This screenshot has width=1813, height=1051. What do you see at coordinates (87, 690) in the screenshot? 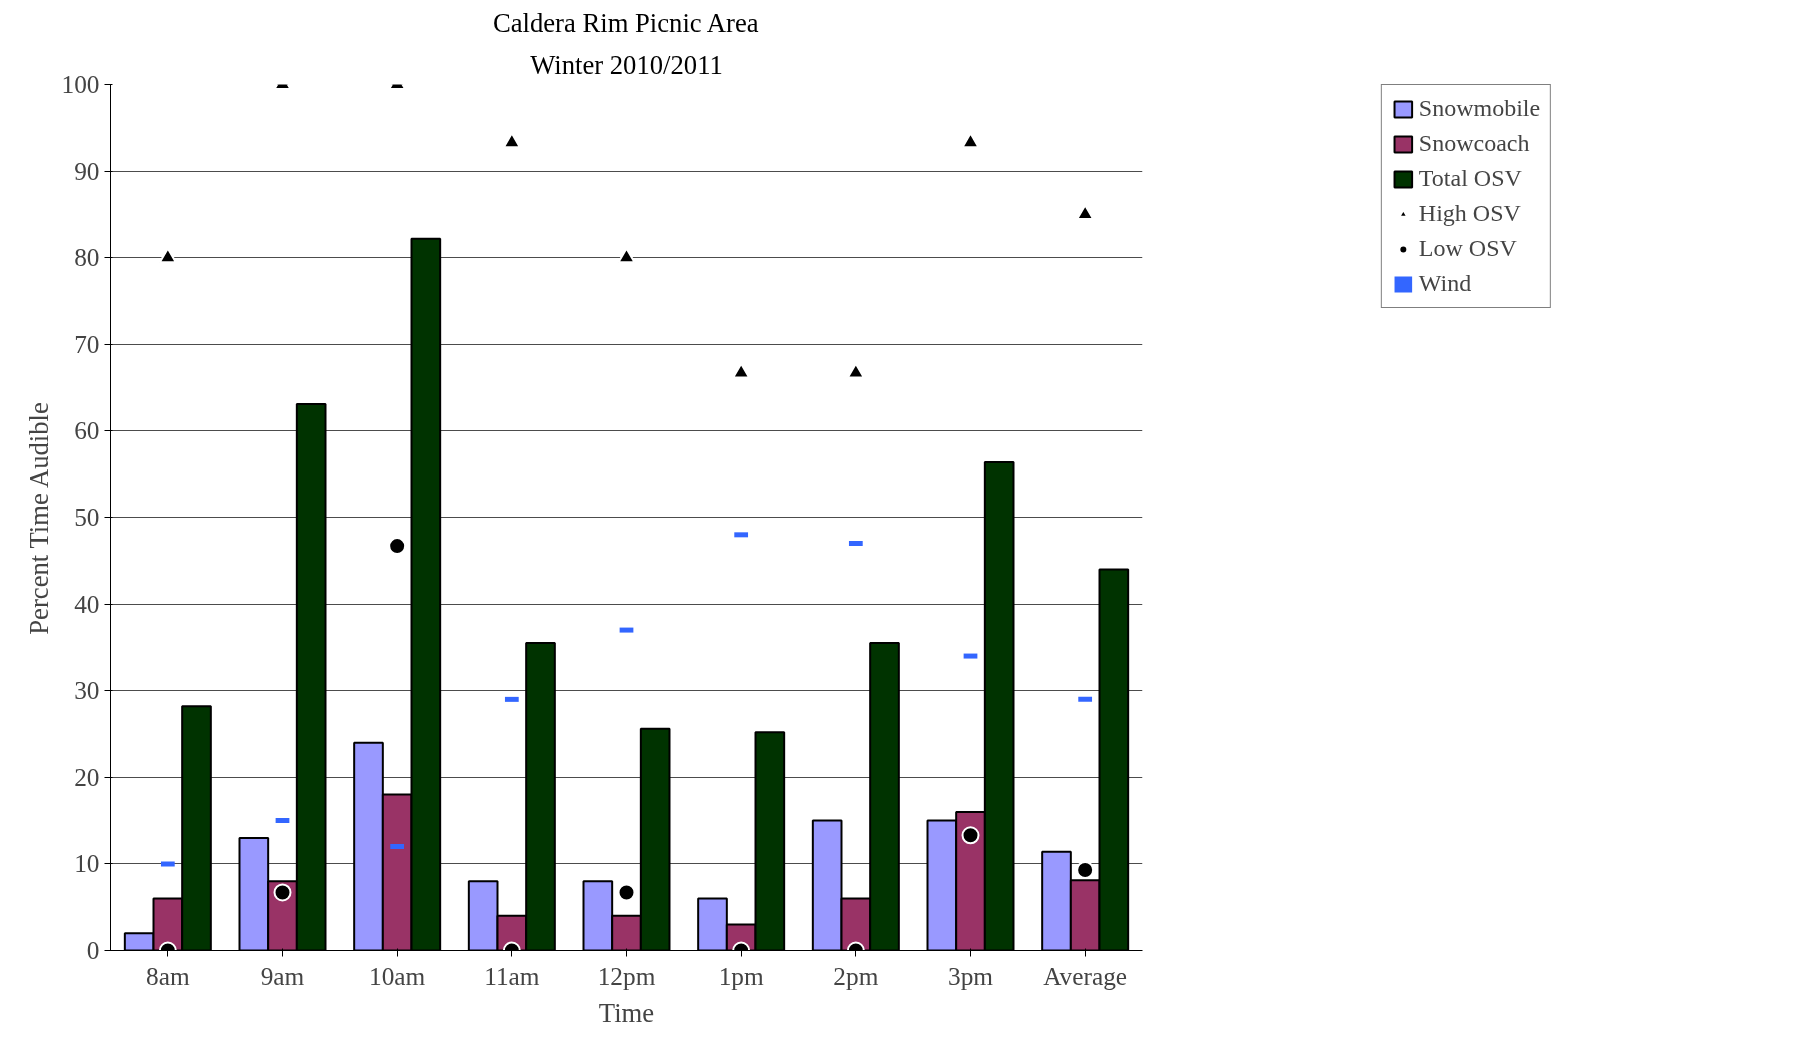
I see `y-tick-label: 30` at bounding box center [87, 690].